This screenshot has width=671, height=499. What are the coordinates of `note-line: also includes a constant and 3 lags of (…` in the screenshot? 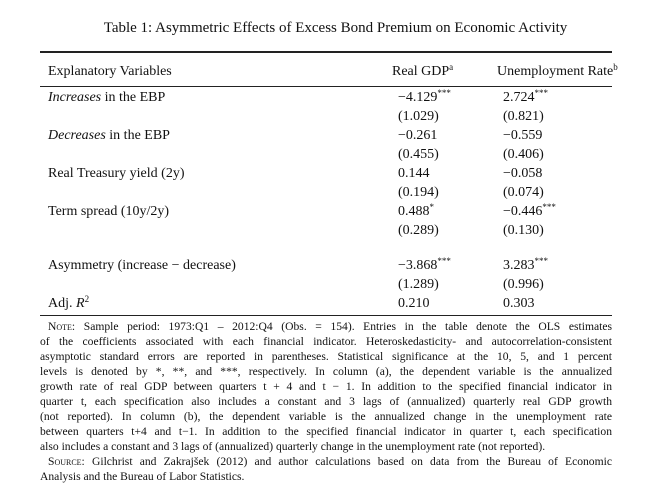 It's located at (326, 446).